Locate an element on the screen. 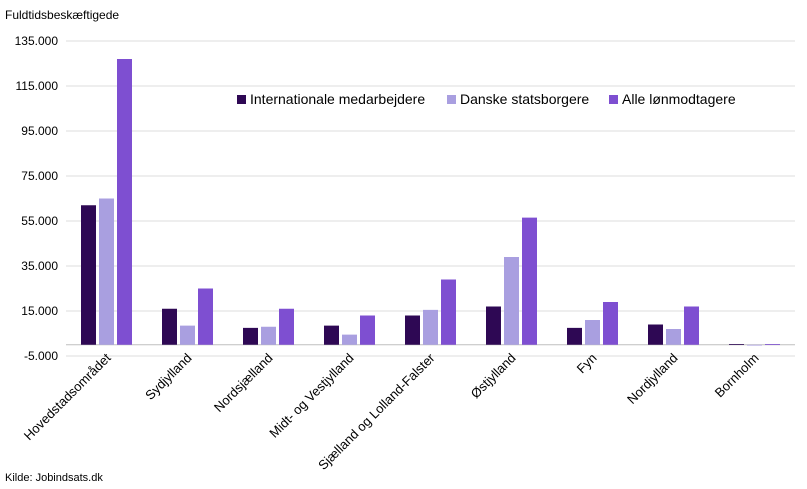  y-tick-label: -5.000 is located at coordinates (41, 356).